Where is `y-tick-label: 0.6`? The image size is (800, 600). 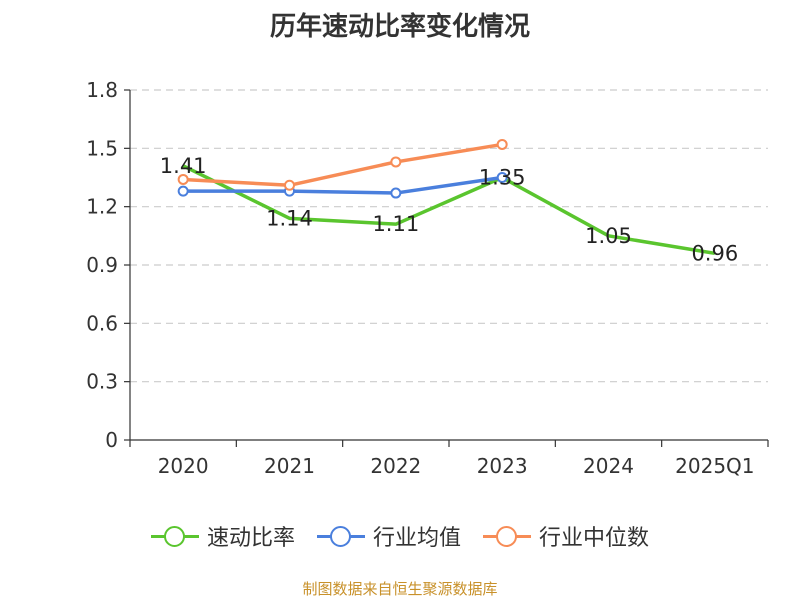 y-tick-label: 0.6 is located at coordinates (102, 323).